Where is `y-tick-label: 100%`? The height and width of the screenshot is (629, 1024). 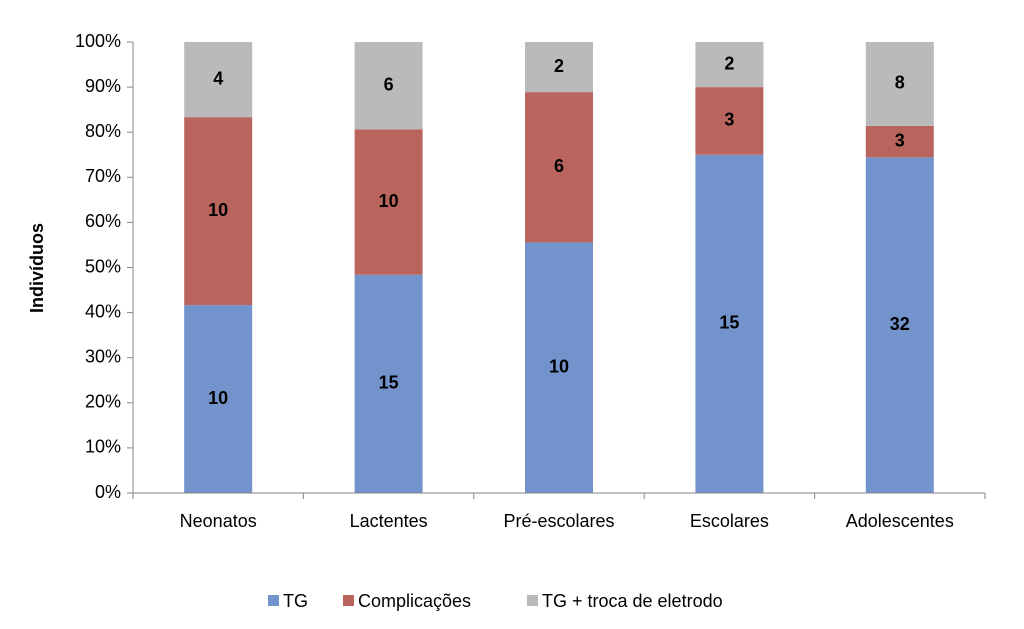
y-tick-label: 100% is located at coordinates (98, 41).